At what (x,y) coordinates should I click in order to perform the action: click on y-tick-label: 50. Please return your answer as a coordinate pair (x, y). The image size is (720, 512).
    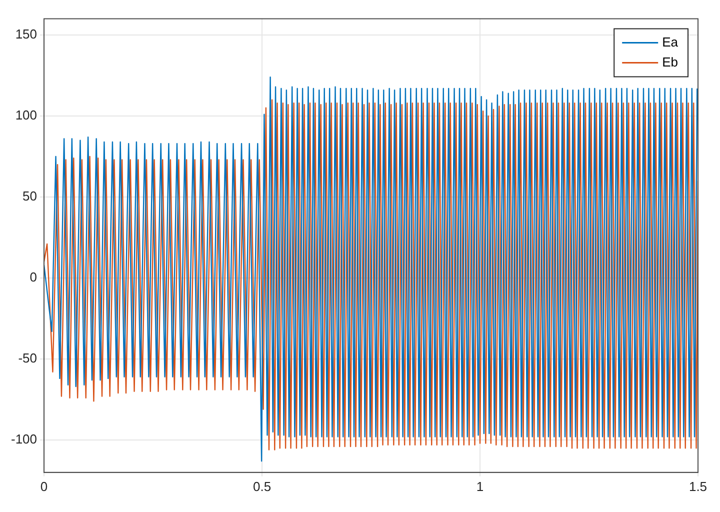
    Looking at the image, I should click on (30, 196).